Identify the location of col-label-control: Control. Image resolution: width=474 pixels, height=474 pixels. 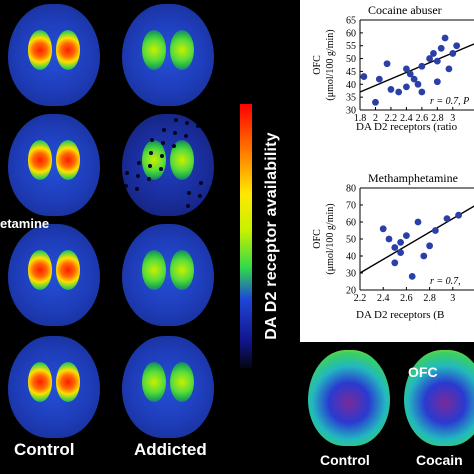
(44, 449).